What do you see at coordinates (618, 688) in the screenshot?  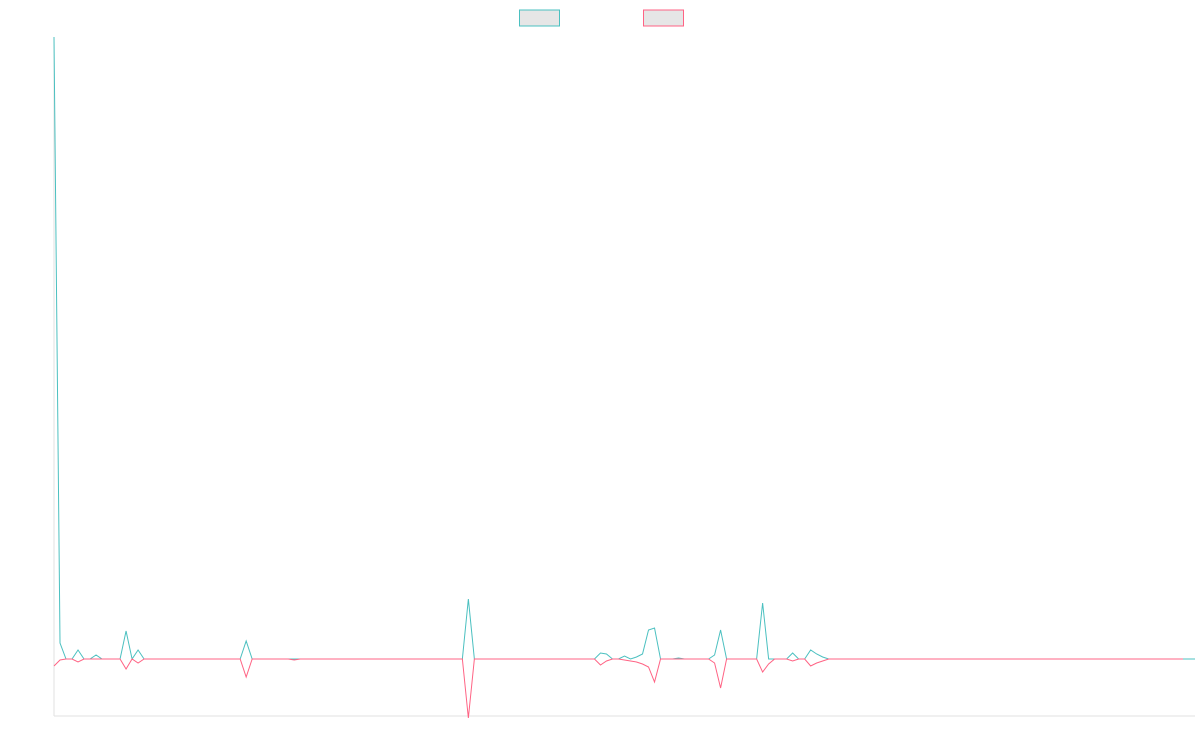 I see `series-line` at bounding box center [618, 688].